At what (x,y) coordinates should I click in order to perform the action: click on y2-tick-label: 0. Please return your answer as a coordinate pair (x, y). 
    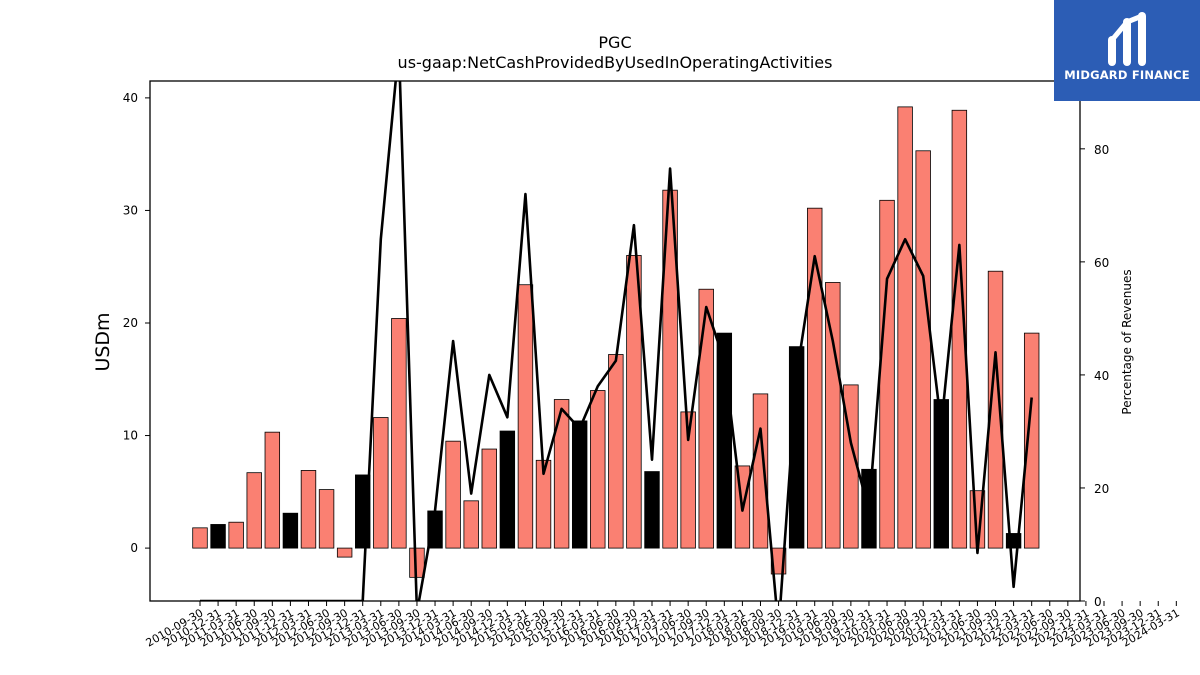
    Looking at the image, I should click on (1098, 602).